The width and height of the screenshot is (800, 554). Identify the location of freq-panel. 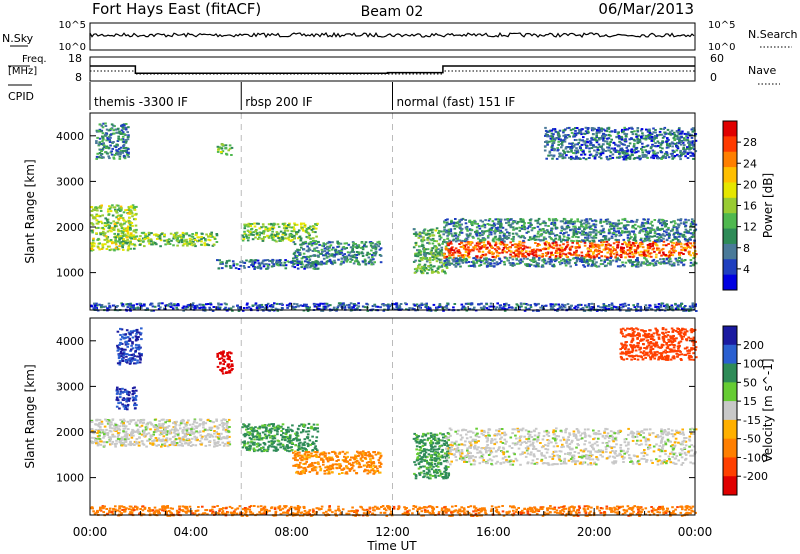
(392, 69).